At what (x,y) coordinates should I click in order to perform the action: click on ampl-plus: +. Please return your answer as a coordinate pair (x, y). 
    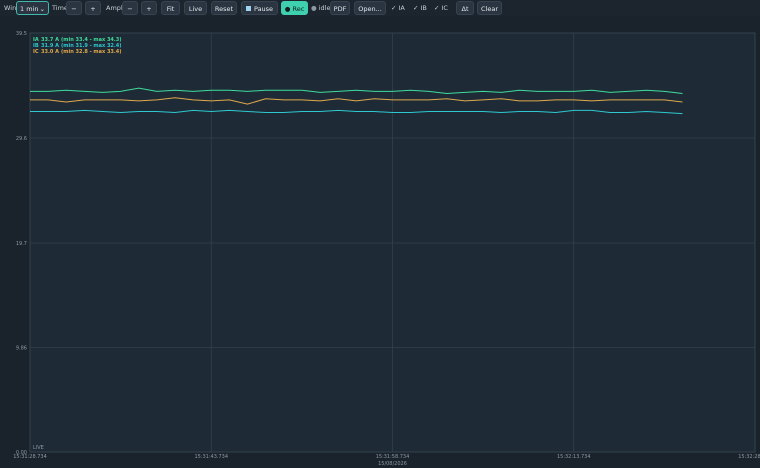
    Looking at the image, I should click on (149, 8).